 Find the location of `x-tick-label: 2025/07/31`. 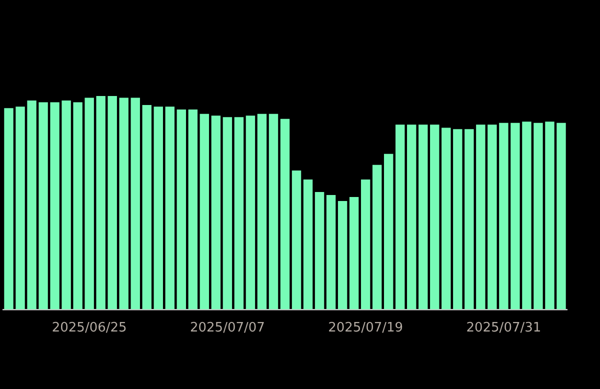

x-tick-label: 2025/07/31 is located at coordinates (504, 328).